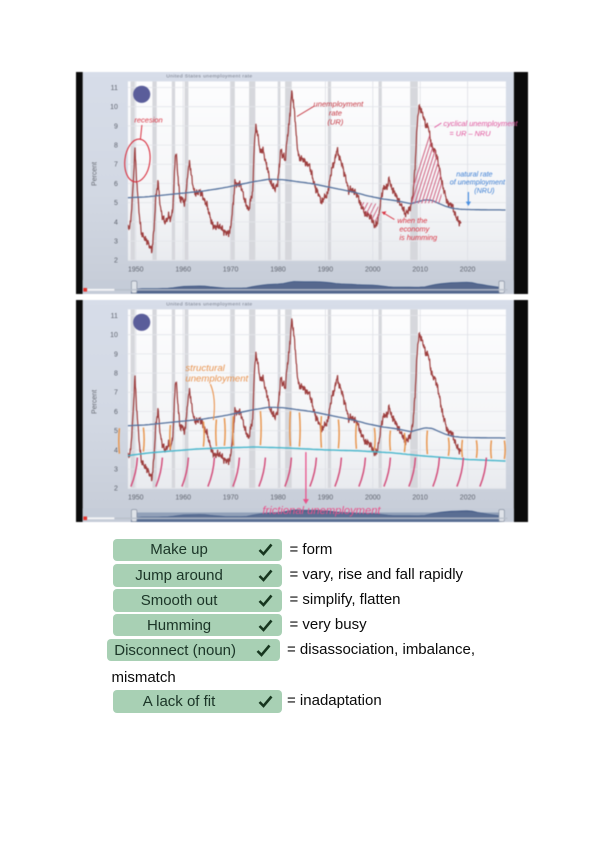 This screenshot has width=600, height=848. I want to click on svg-text: when the, so click(412, 220).